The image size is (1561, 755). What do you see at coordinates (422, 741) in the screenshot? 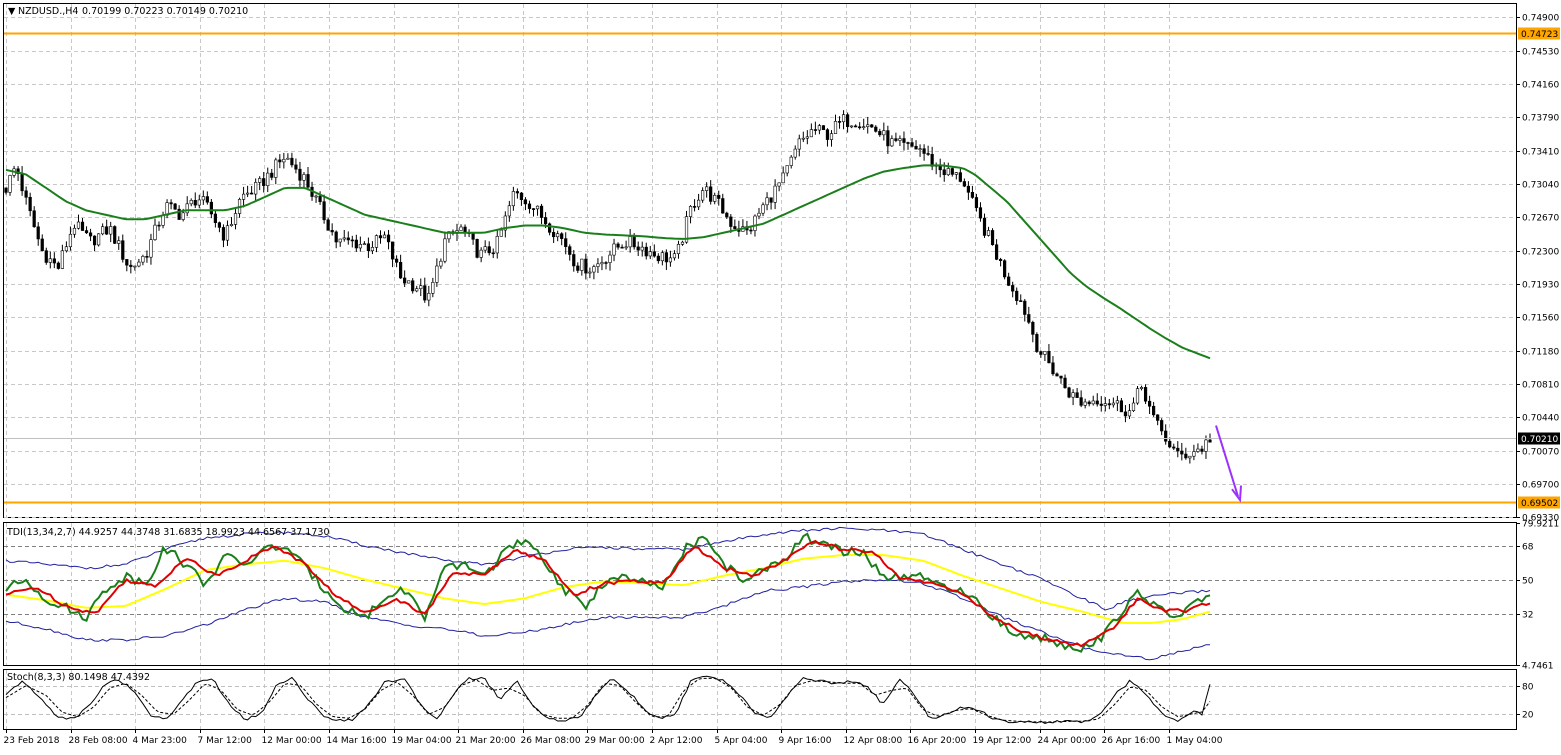
I see `x-tick-label: 19 Mar 04:00` at bounding box center [422, 741].